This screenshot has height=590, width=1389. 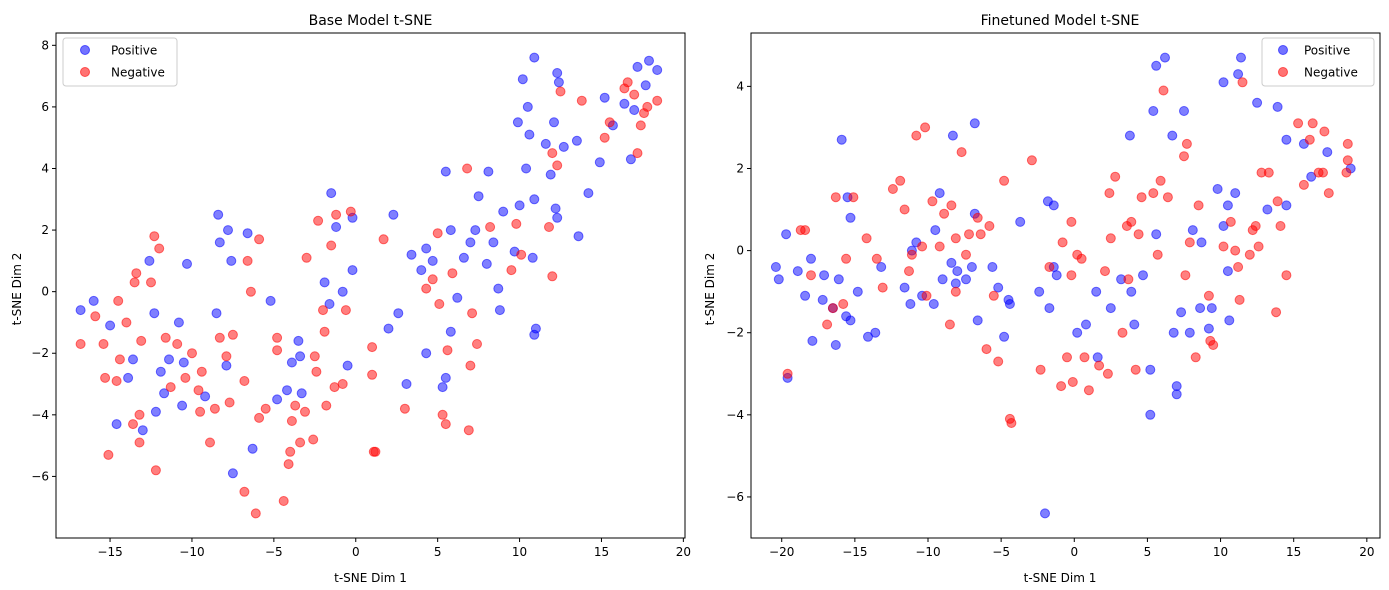 I want to click on y-tick-label: −6, so click(x=40, y=476).